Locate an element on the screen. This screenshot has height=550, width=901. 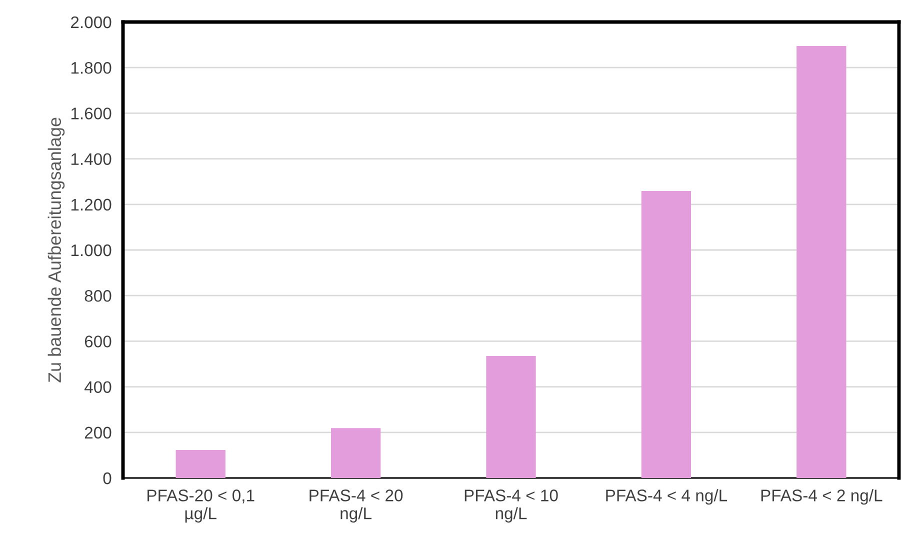
y-tick-label: 1.000 is located at coordinates (91, 250).